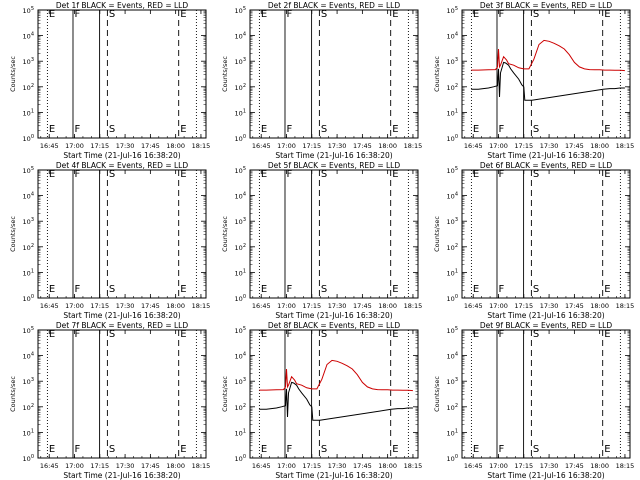  What do you see at coordinates (452, 87) in the screenshot?
I see `y-tick-label: 10²` at bounding box center [452, 87].